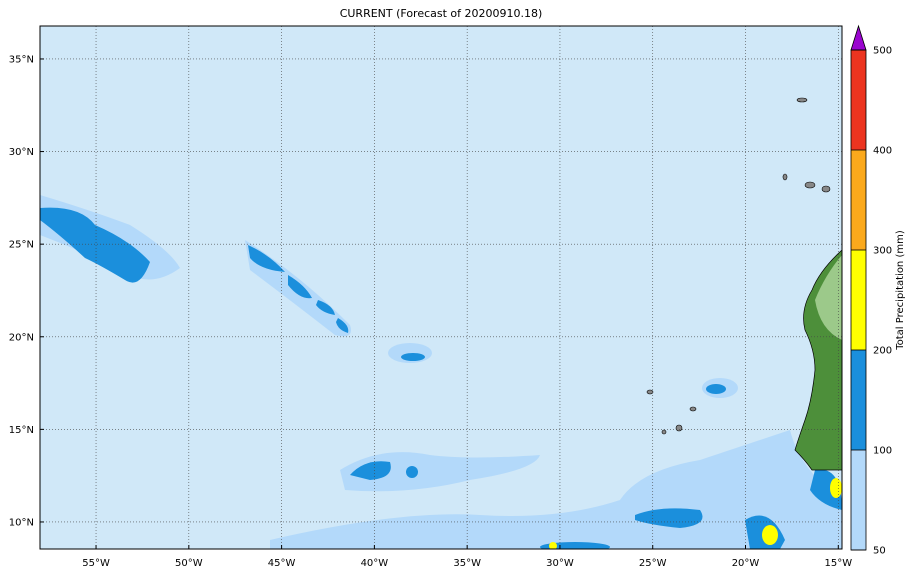  What do you see at coordinates (900, 290) in the screenshot?
I see `colorbar-label: Total Precipitation (mm)` at bounding box center [900, 290].